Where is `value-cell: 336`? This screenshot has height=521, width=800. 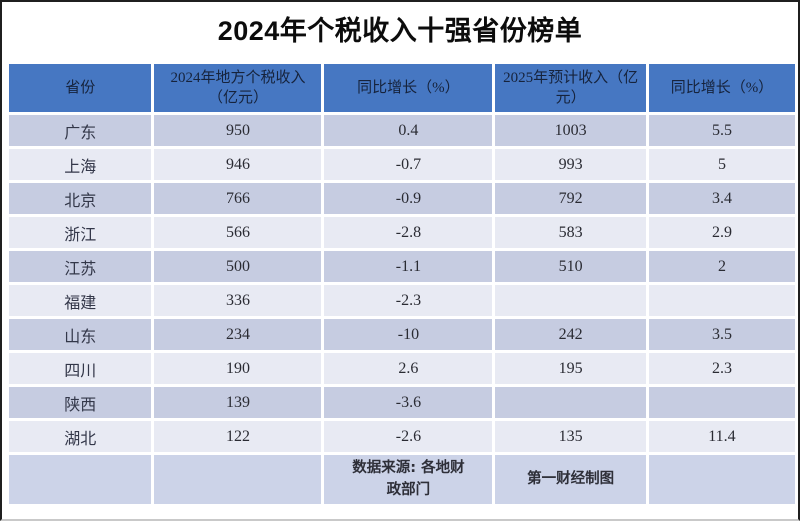
value-cell: 336 is located at coordinates (238, 300).